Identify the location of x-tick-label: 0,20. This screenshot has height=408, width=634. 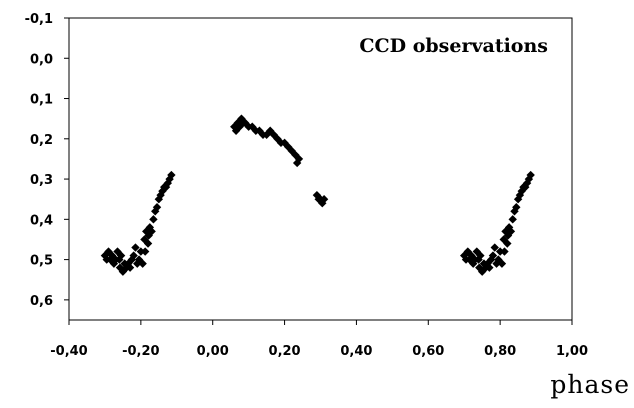
(285, 351).